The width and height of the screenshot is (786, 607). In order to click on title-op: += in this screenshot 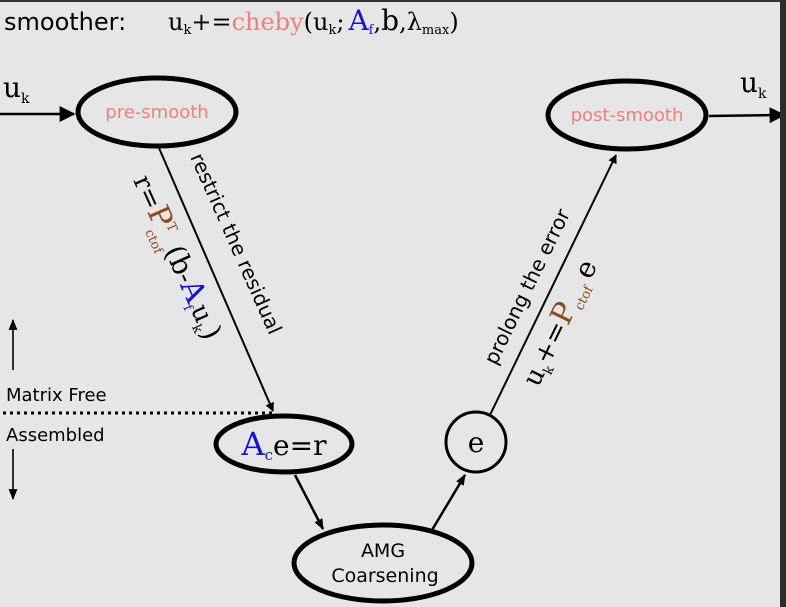, I will do `click(211, 22)`.